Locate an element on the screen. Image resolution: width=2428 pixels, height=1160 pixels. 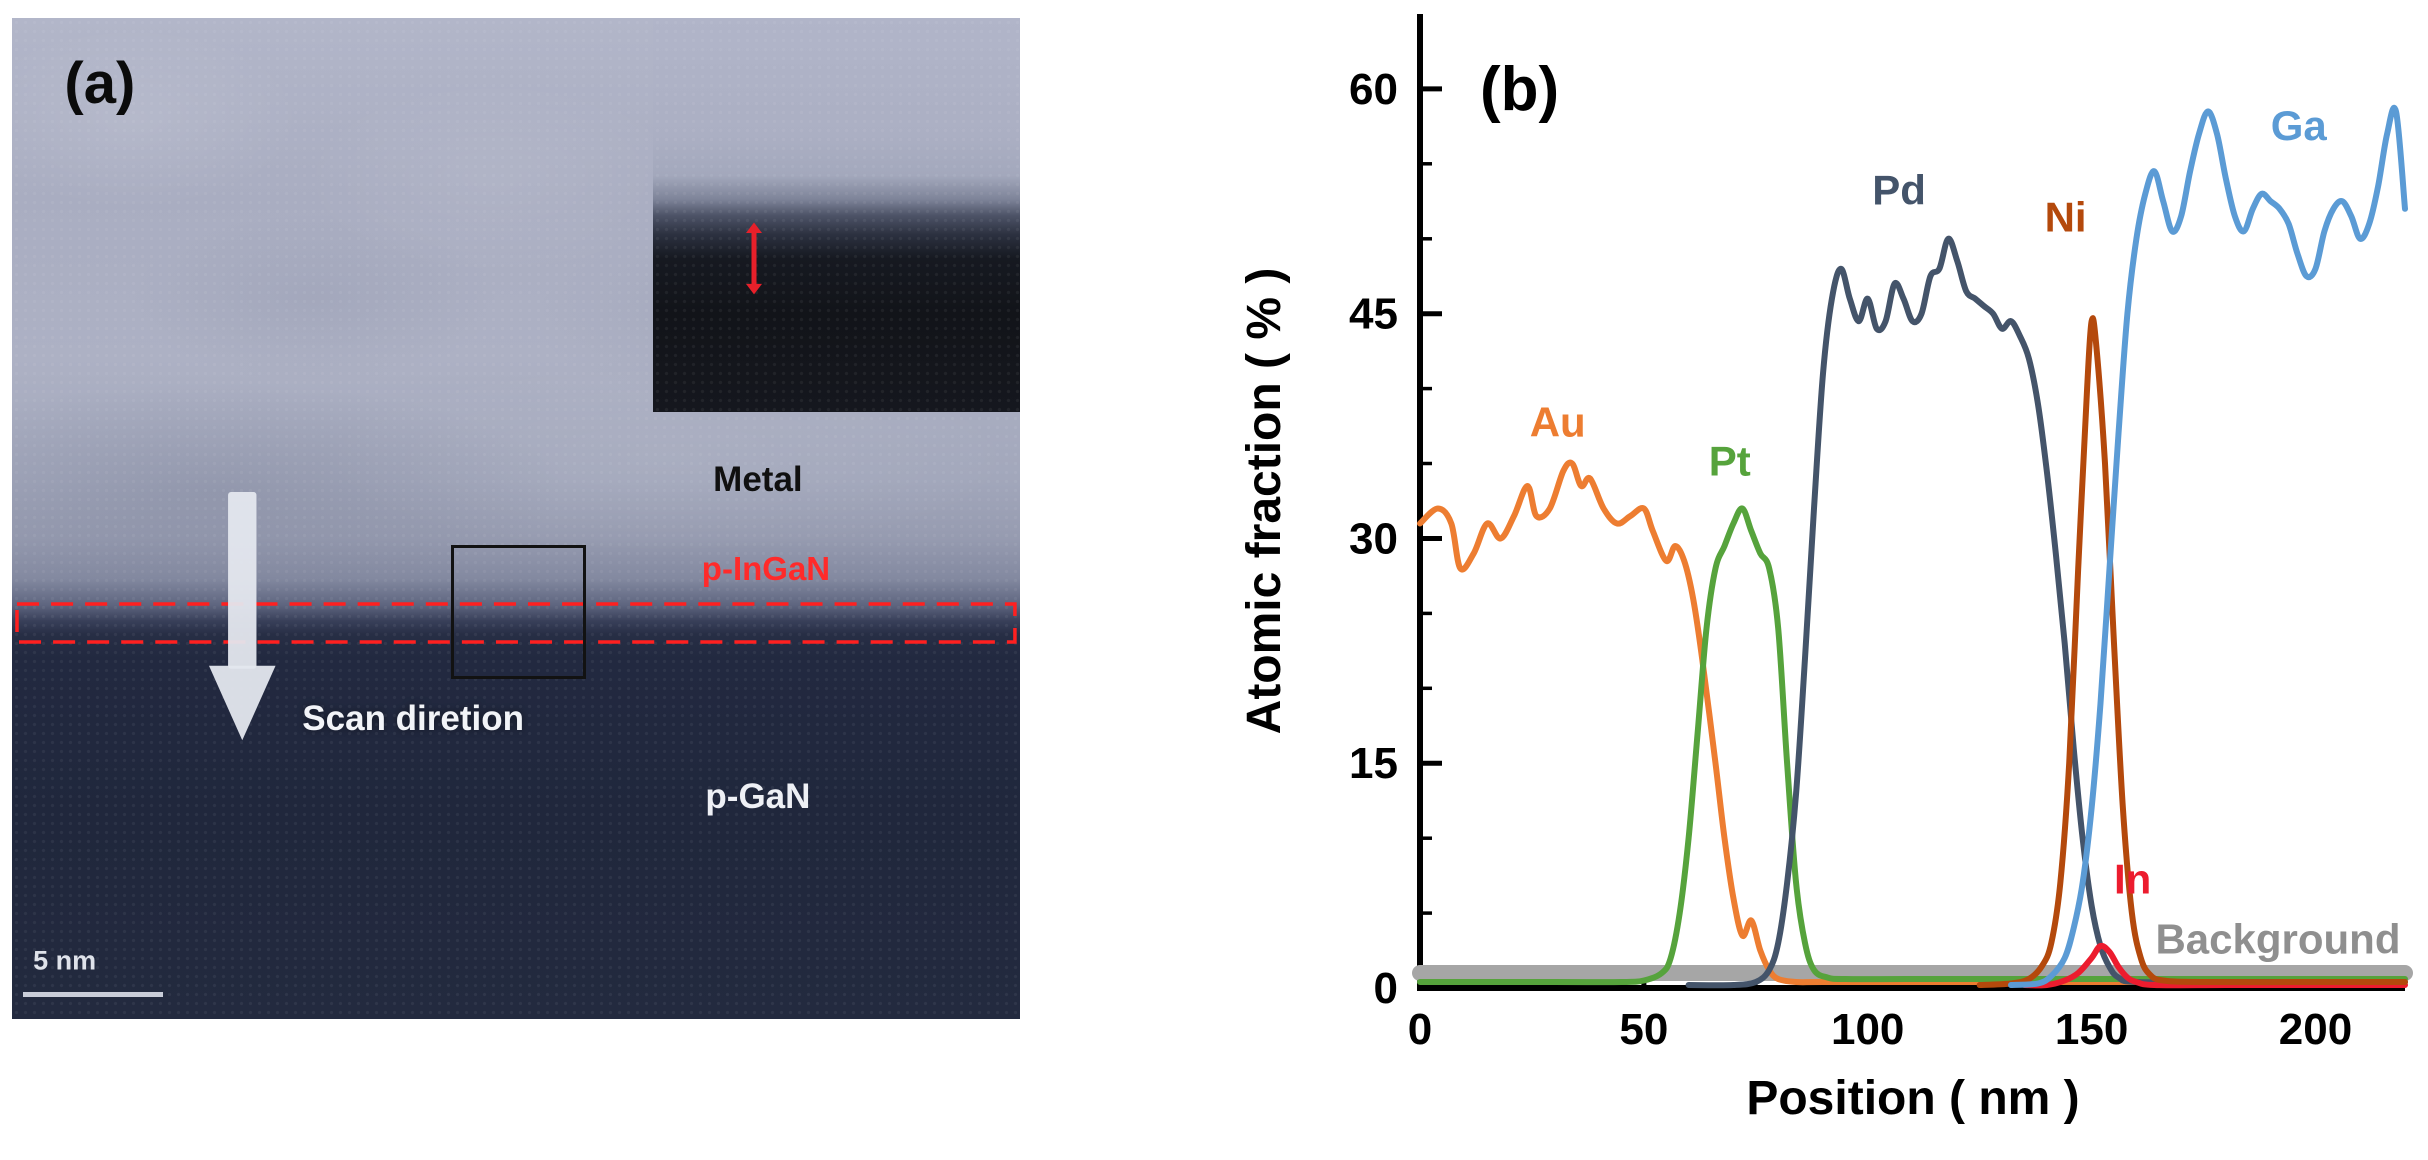
scale-bar is located at coordinates (93, 994).